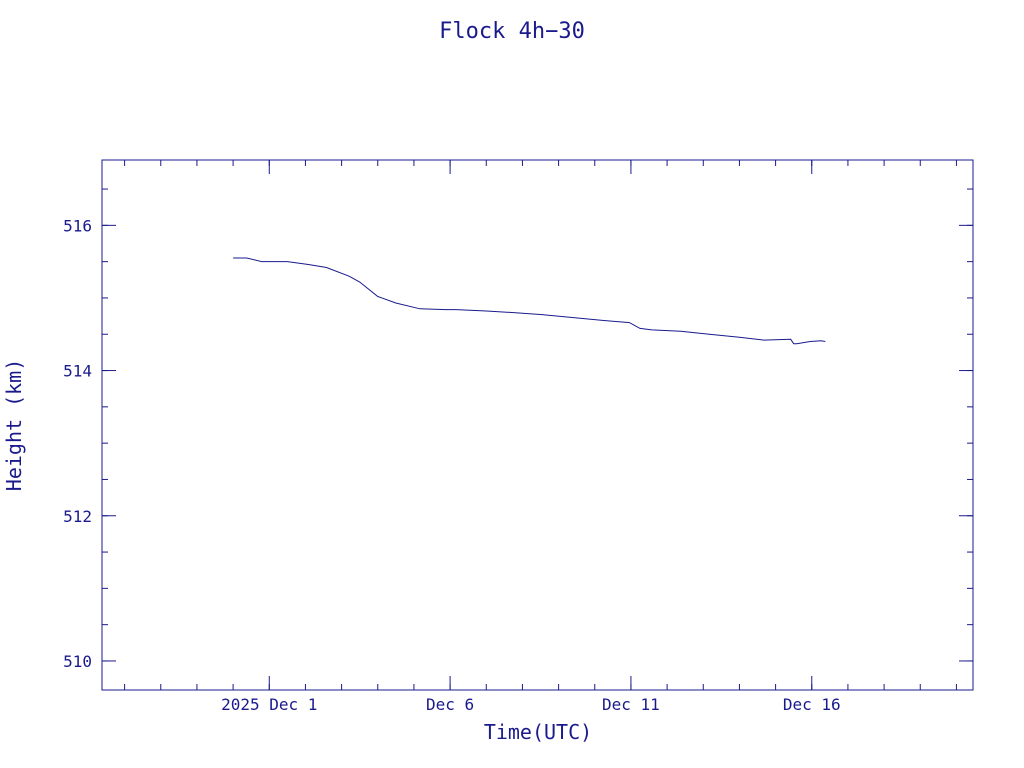  What do you see at coordinates (14, 425) in the screenshot?
I see `y-axis-label: Height (km)` at bounding box center [14, 425].